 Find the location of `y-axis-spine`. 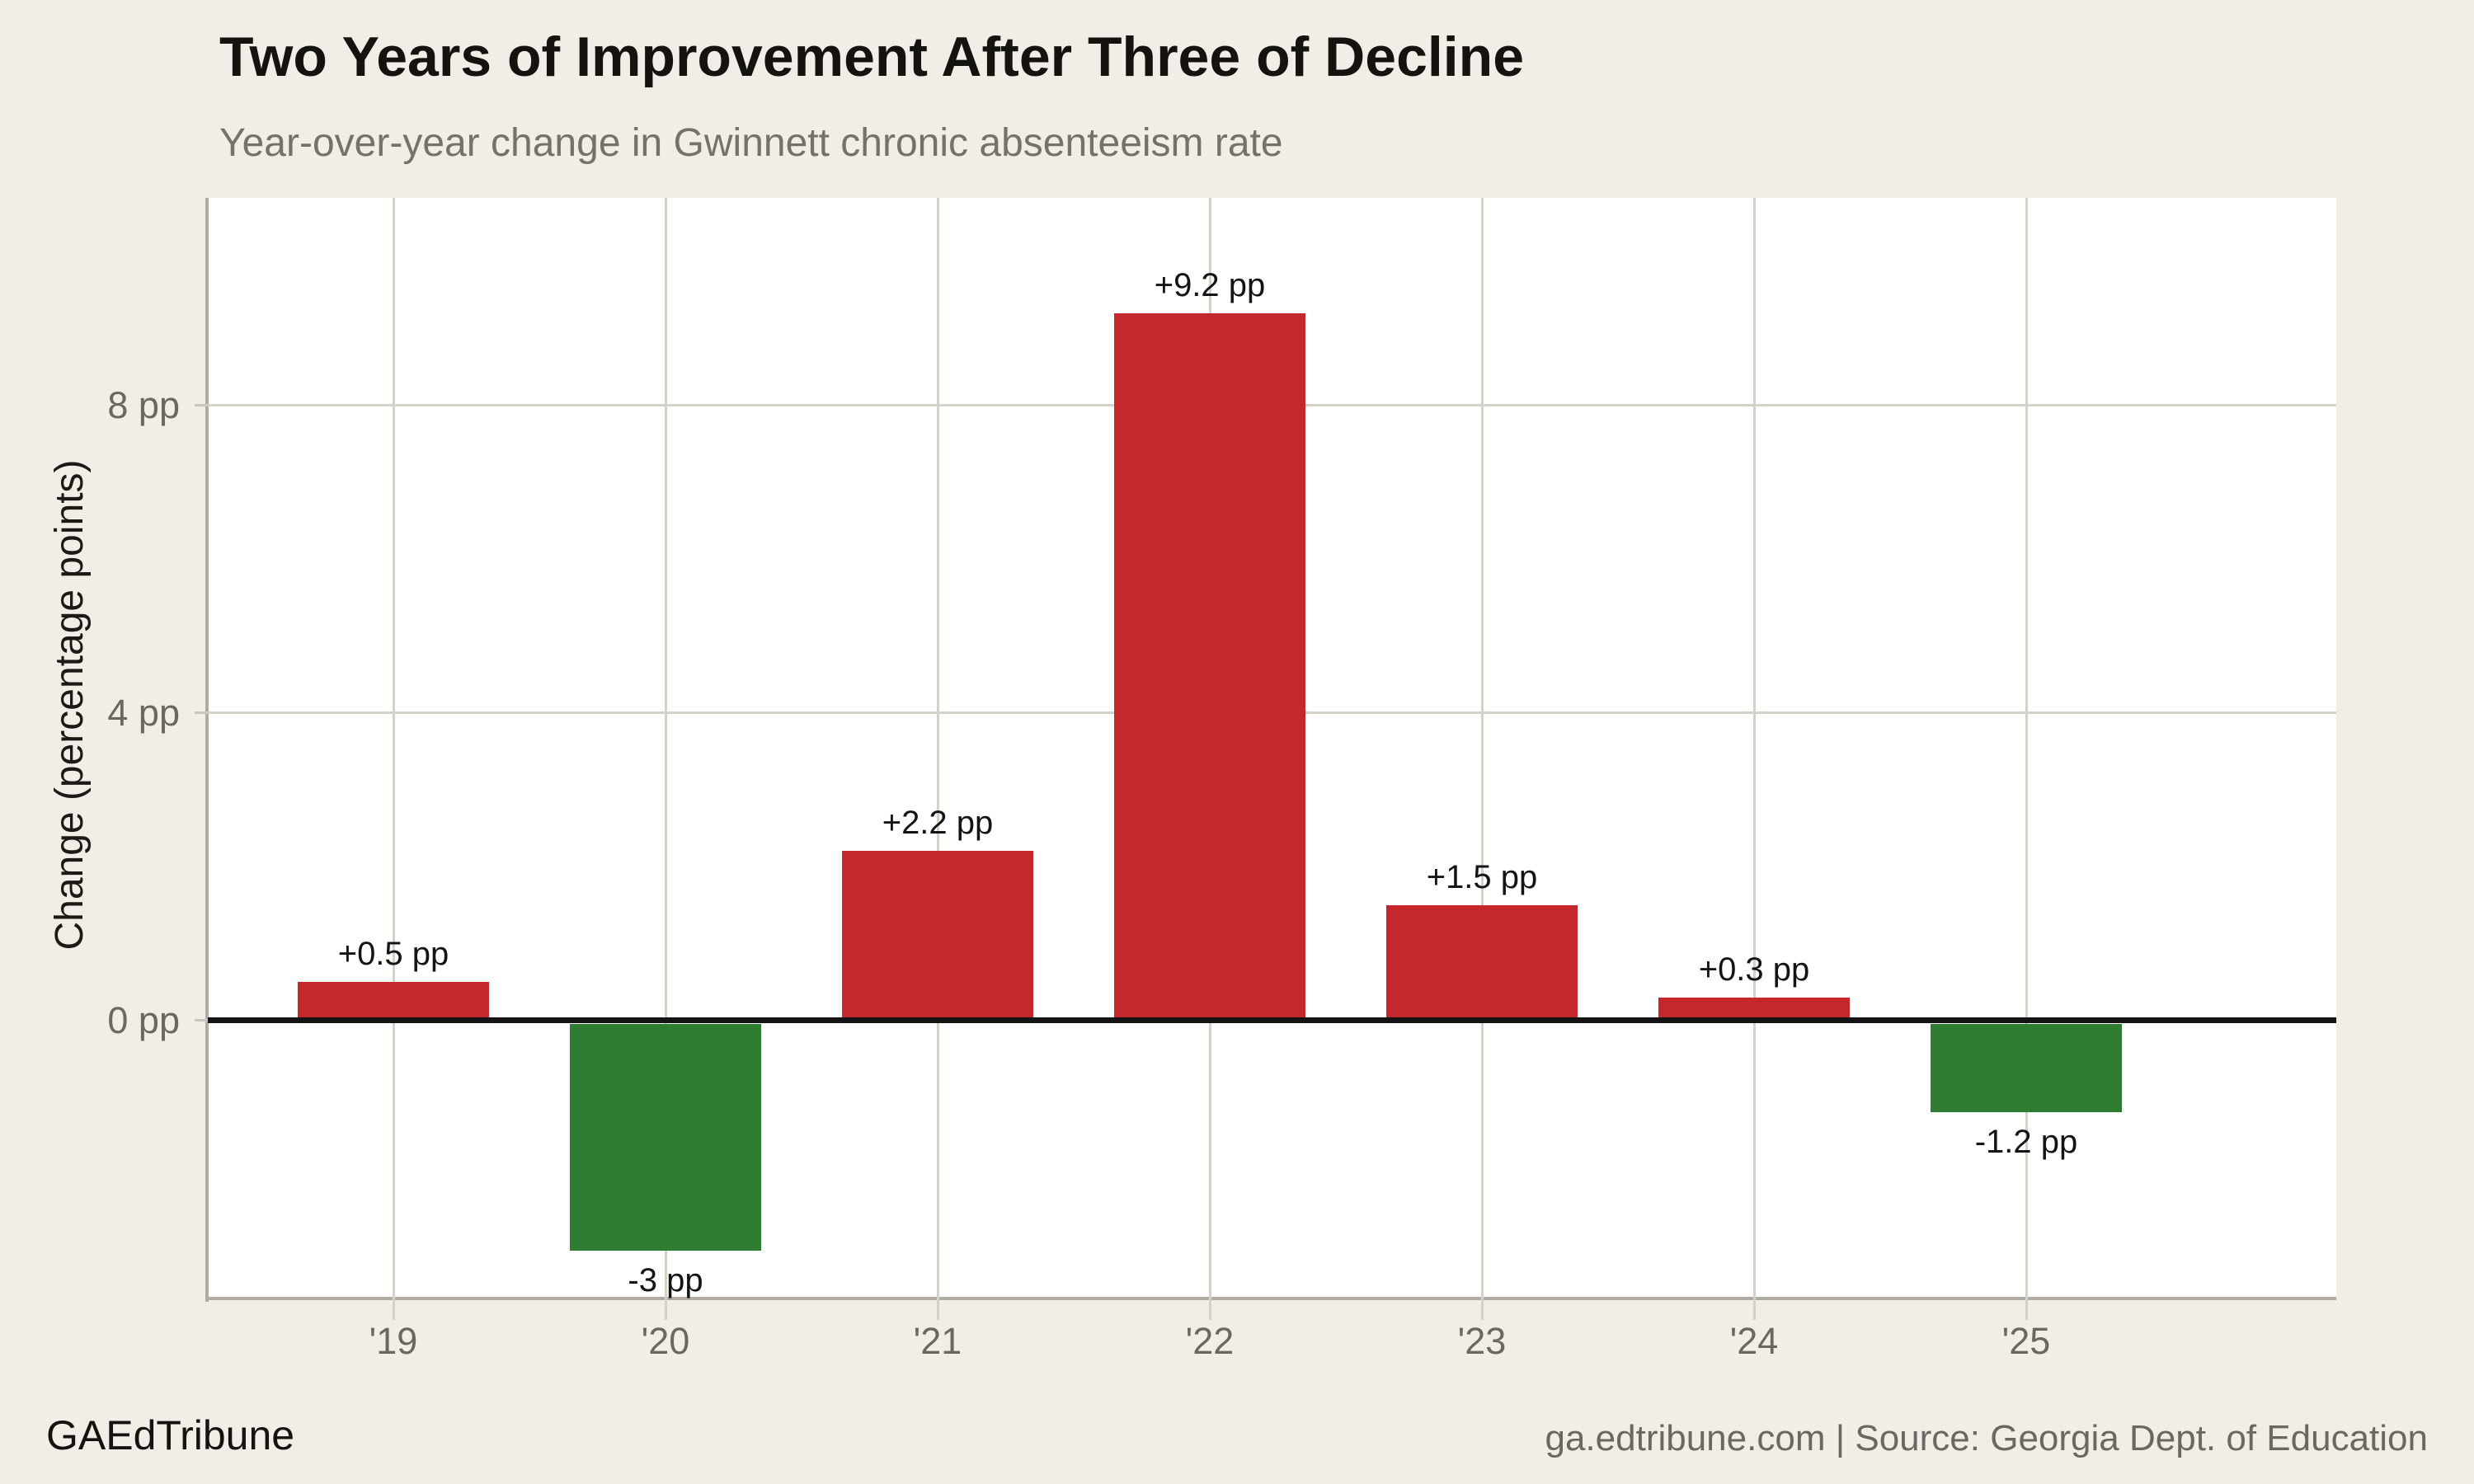

y-axis-spine is located at coordinates (207, 750).